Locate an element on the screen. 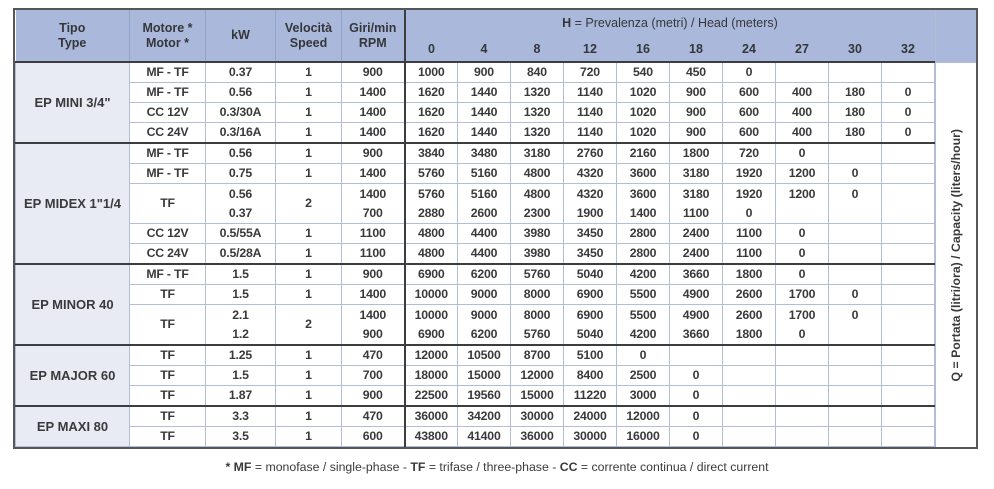 This screenshot has width=994, height=489. sub-value: 4200 is located at coordinates (643, 333).